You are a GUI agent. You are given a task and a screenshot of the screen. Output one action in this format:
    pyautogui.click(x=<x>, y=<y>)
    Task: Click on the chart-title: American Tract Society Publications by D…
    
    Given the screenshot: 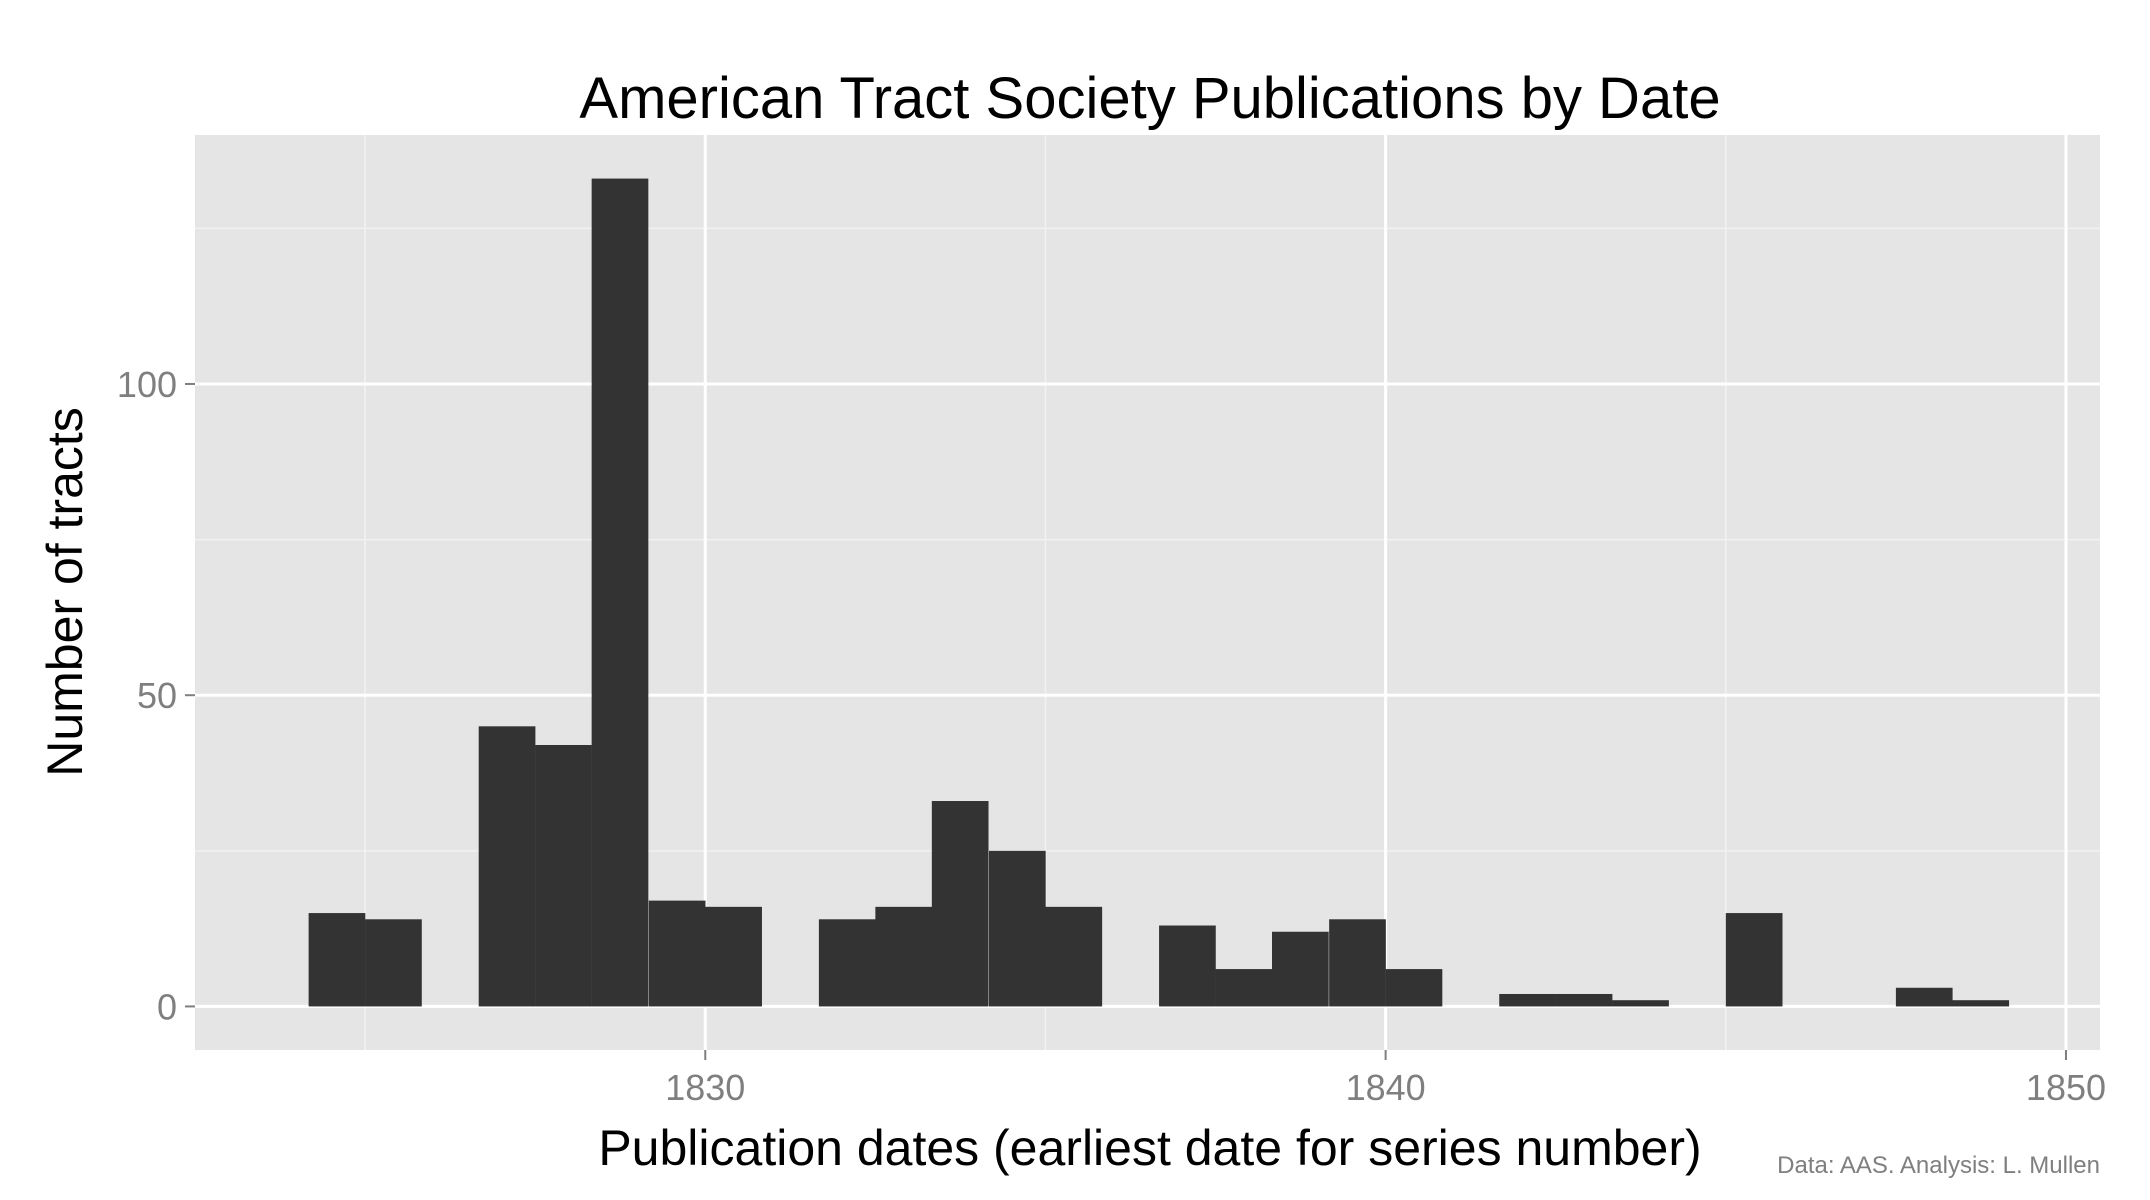 What is the action you would take?
    pyautogui.click(x=1149, y=98)
    